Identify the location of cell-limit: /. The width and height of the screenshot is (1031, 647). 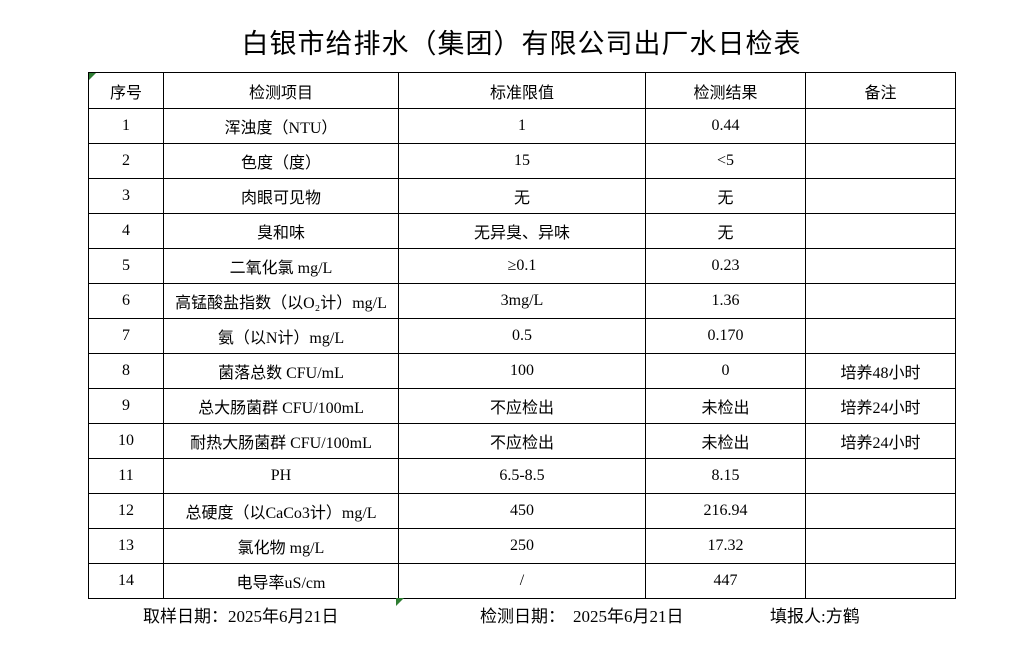
(522, 581).